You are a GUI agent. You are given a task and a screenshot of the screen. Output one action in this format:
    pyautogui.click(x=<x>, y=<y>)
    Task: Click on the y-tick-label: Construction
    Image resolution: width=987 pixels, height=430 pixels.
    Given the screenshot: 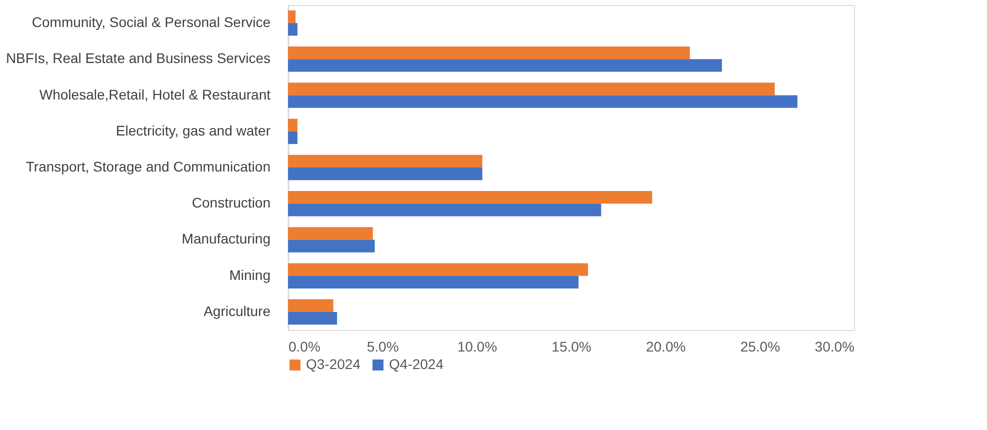 What is the action you would take?
    pyautogui.click(x=231, y=202)
    